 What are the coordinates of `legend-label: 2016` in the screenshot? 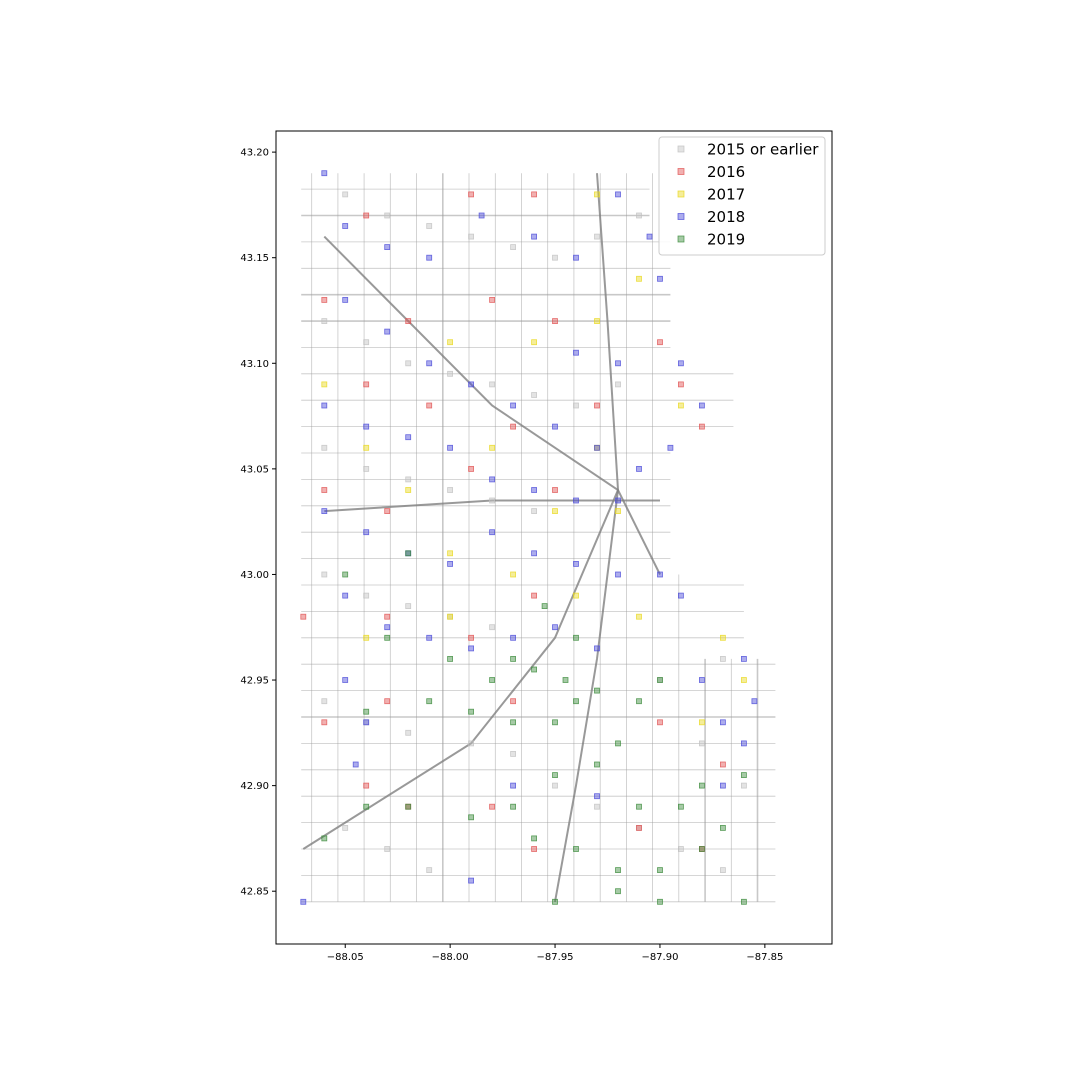 It's located at (726, 172).